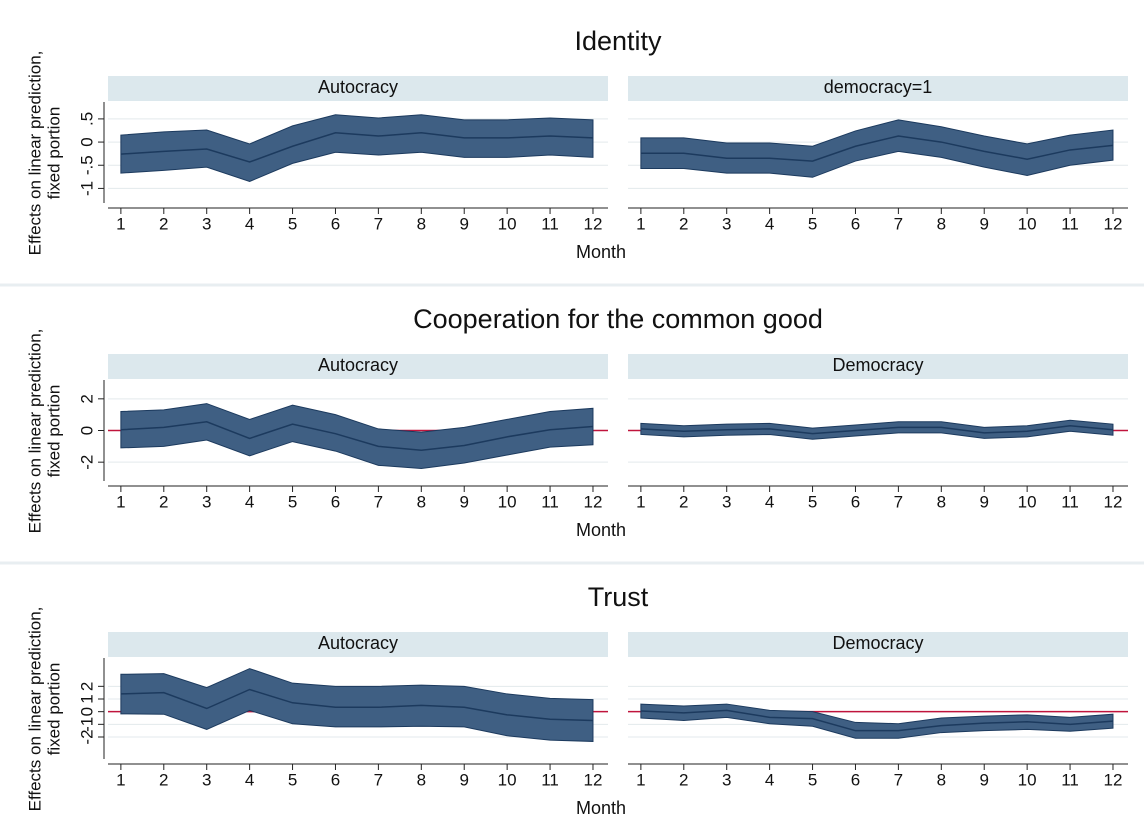 The image size is (1144, 814). What do you see at coordinates (618, 597) in the screenshot?
I see `row-title: Trust` at bounding box center [618, 597].